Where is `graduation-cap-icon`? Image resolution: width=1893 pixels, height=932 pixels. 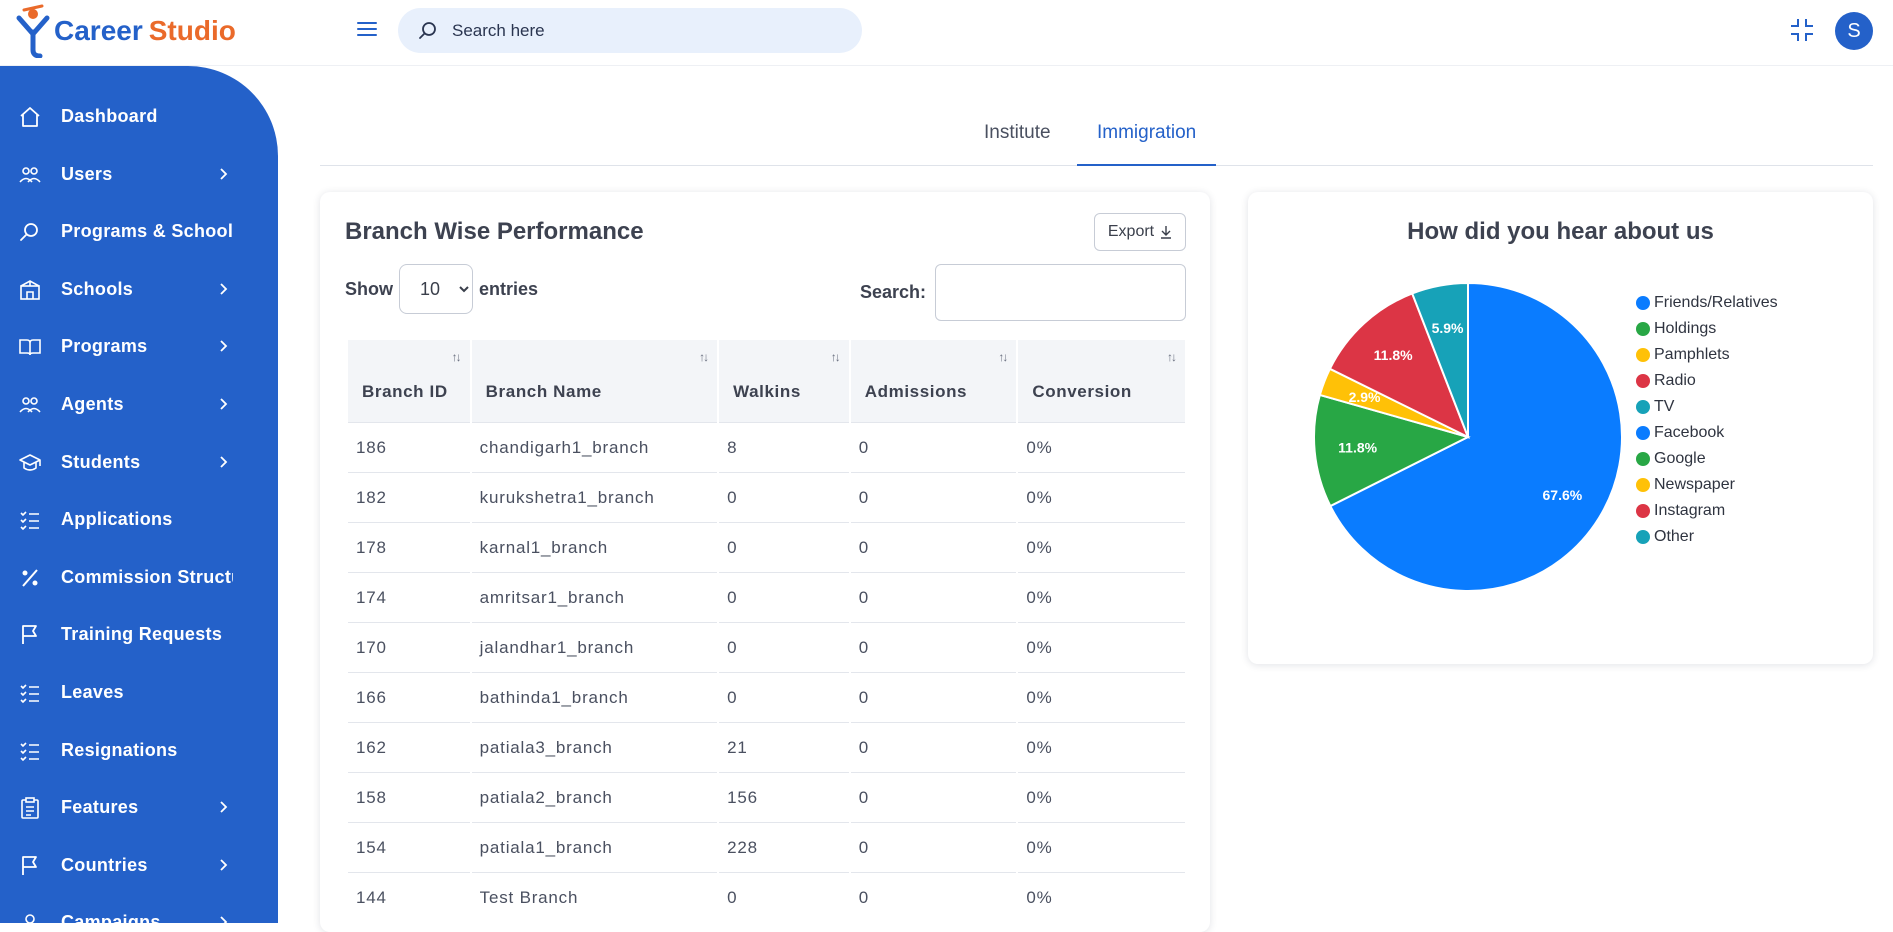
graduation-cap-icon is located at coordinates (30, 462).